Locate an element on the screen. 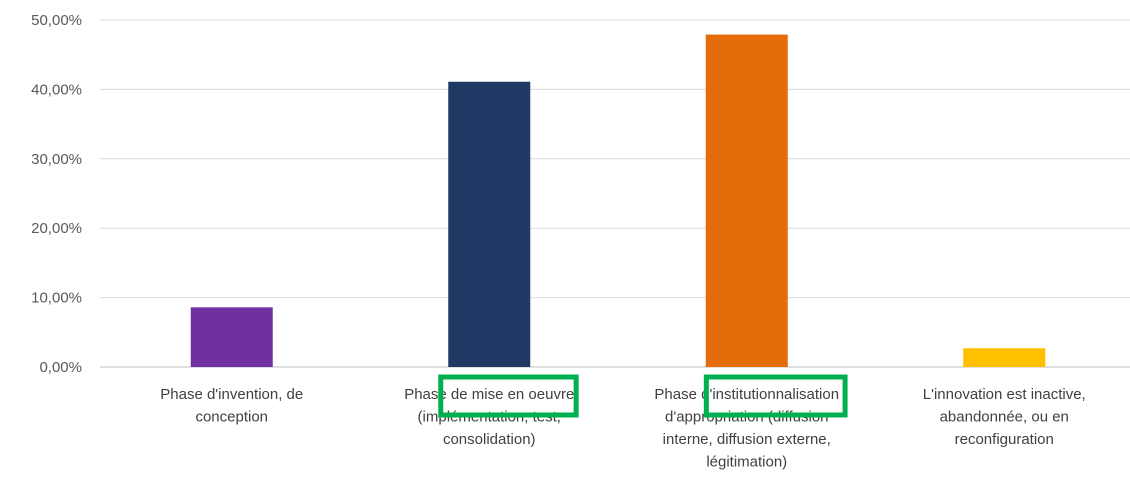 The height and width of the screenshot is (481, 1130). x-tick-label: Phase d'invention, de conception is located at coordinates (231, 406).